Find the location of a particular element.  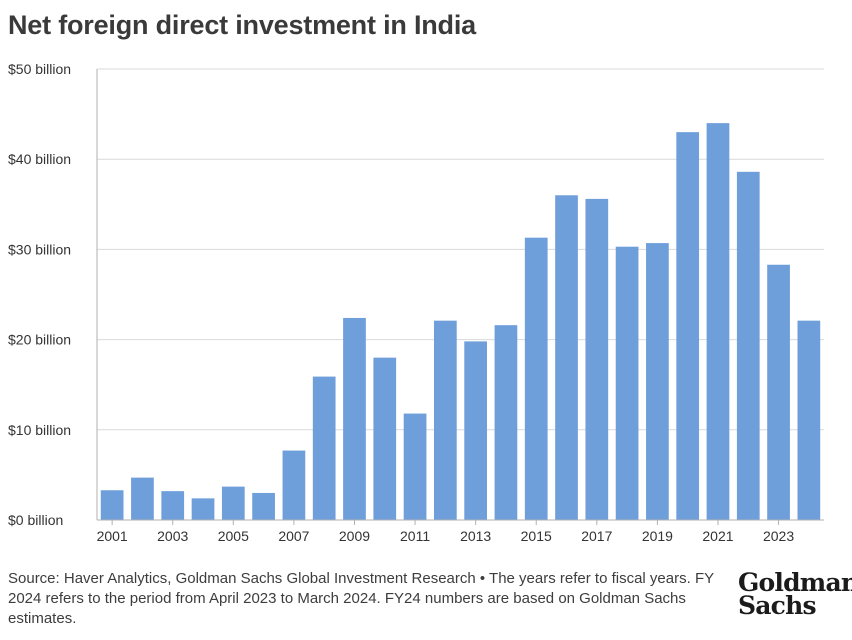

bar-2004 is located at coordinates (203, 509).